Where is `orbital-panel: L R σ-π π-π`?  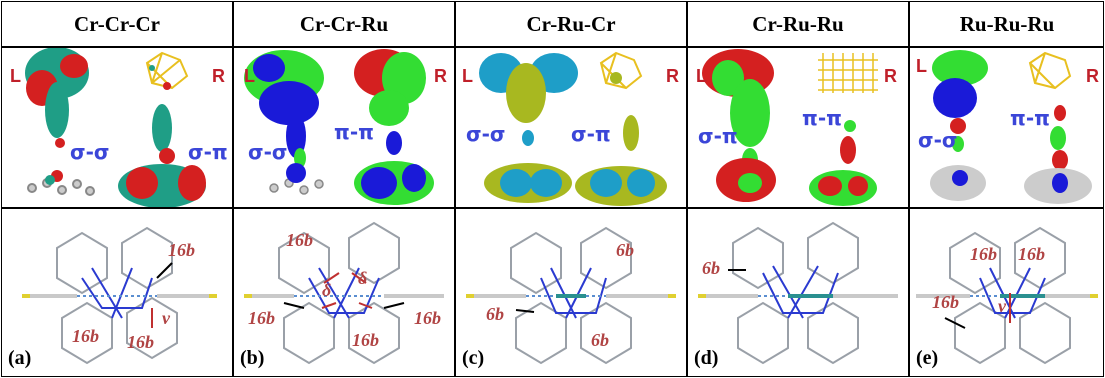
orbital-panel: L R σ-π π-π is located at coordinates (798, 127).